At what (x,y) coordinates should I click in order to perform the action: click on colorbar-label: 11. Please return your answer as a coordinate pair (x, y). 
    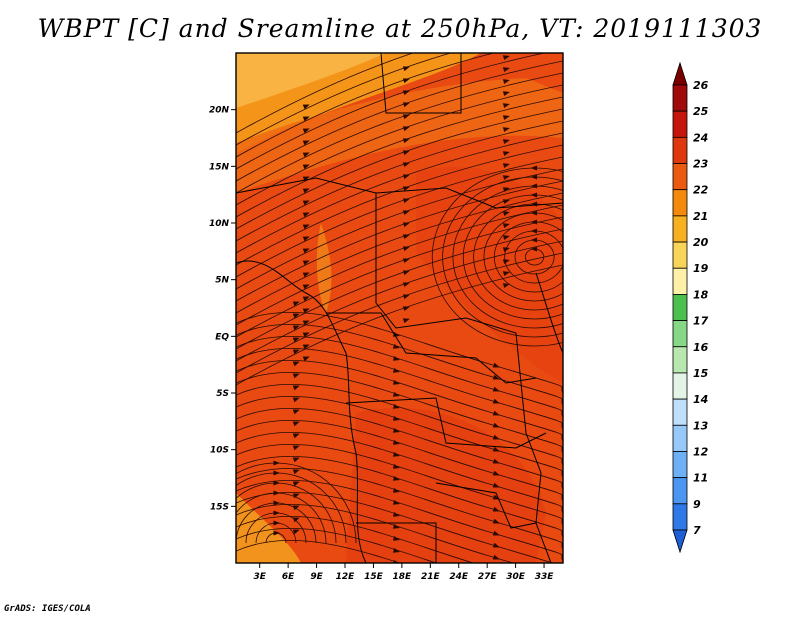
    Looking at the image, I should click on (700, 478).